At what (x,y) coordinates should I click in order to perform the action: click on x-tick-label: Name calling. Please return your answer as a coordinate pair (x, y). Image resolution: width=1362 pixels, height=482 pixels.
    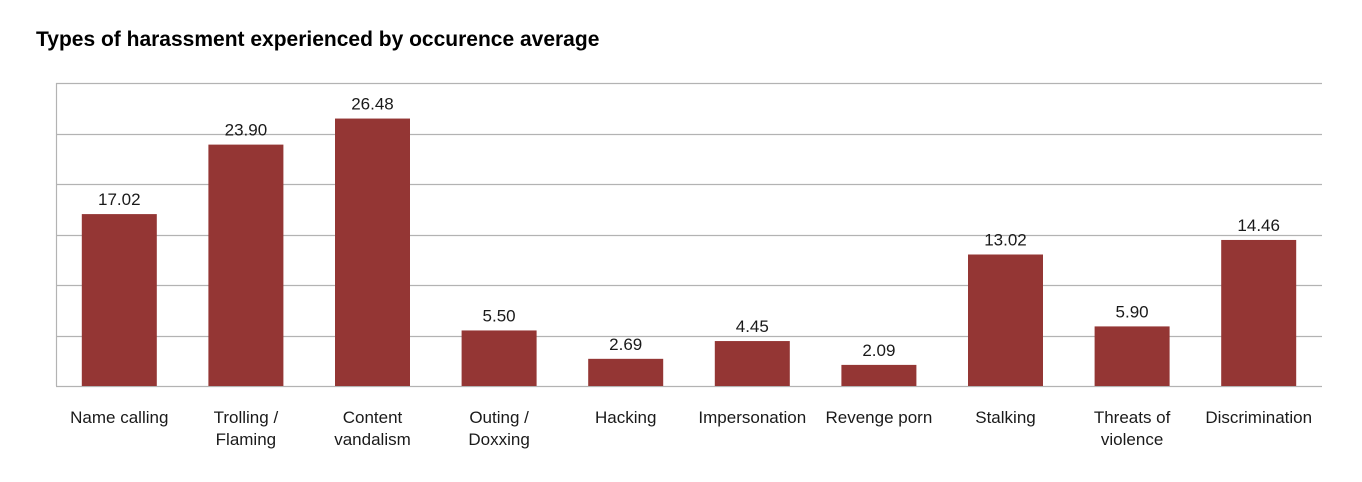
    Looking at the image, I should click on (119, 417).